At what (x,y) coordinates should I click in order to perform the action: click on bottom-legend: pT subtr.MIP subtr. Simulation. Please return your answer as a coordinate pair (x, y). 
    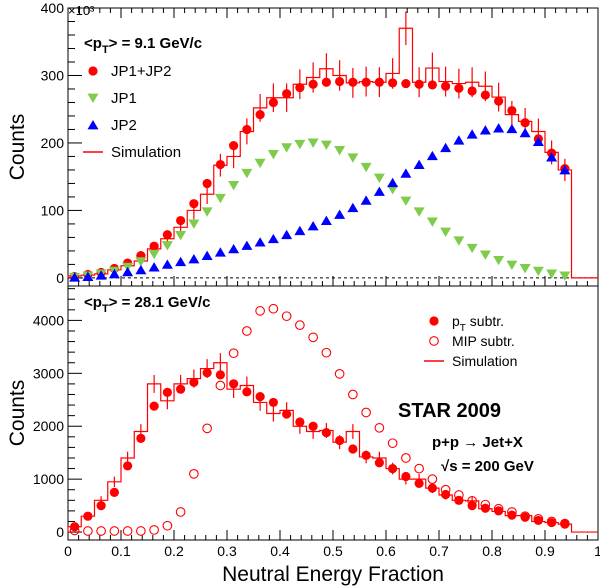
    Looking at the image, I should click on (470, 341).